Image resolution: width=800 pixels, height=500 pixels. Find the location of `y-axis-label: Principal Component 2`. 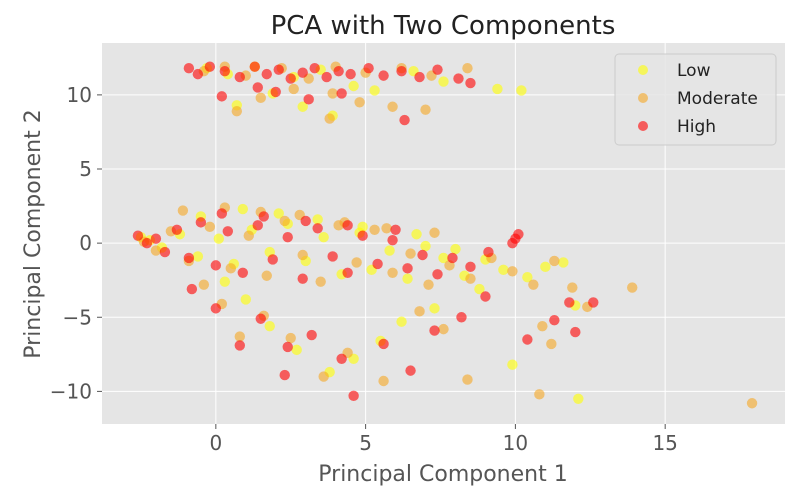

y-axis-label: Principal Component 2 is located at coordinates (33, 233).